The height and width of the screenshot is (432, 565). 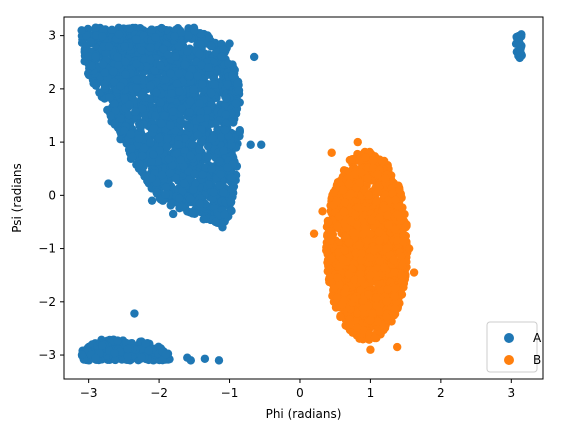 I want to click on y-axis-label: Psi (radians, so click(x=17, y=198).